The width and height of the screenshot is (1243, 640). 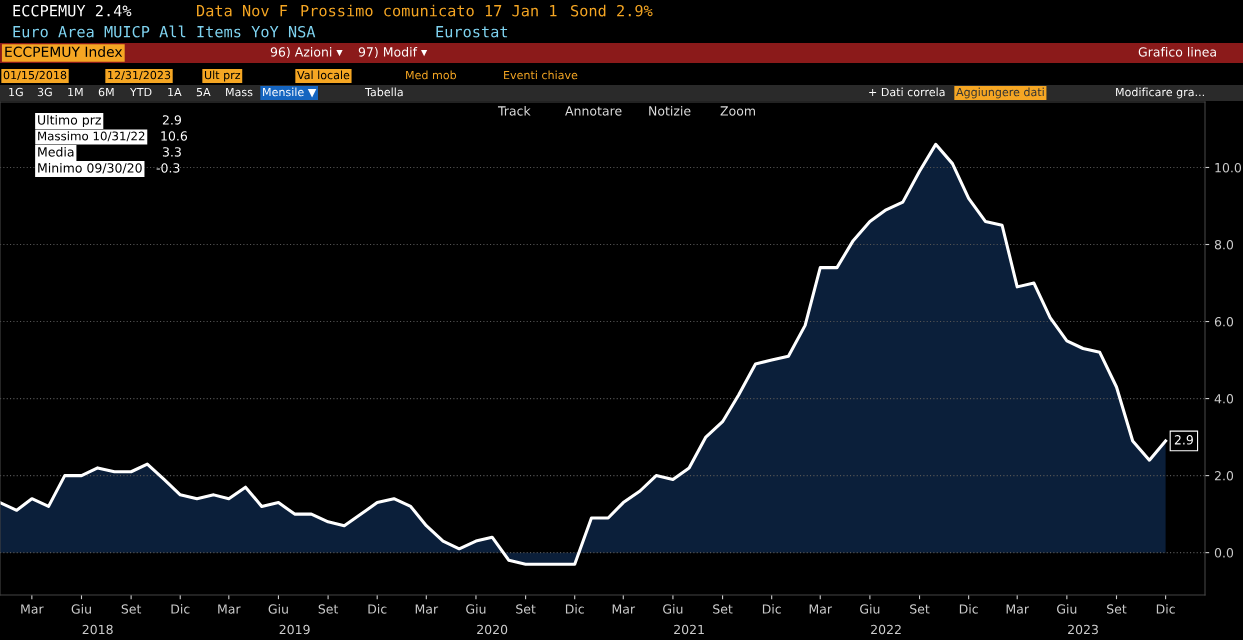 I want to click on annotation: Annotare, so click(x=593, y=111).